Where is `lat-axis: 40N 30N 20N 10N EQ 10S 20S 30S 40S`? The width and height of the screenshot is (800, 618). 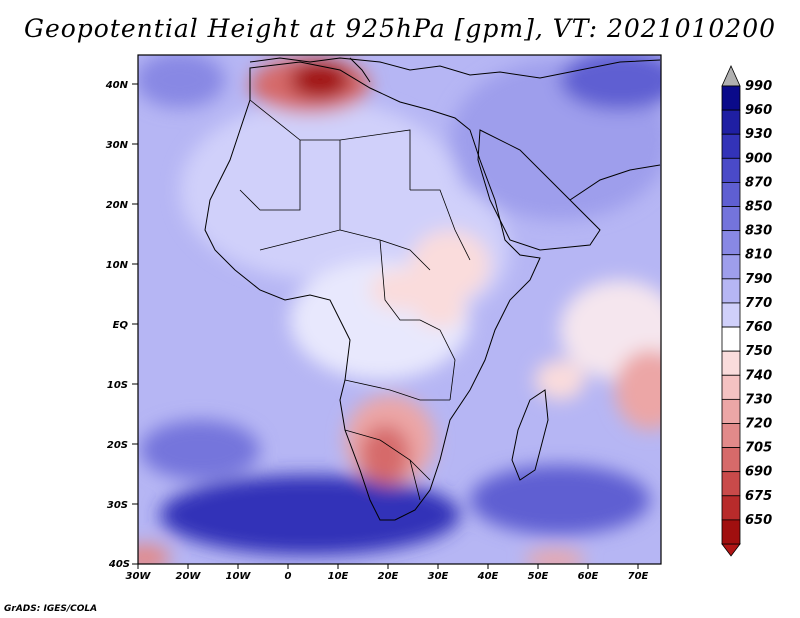 lat-axis: 40N 30N 20N 10N EQ 10S 20S 30S 40S is located at coordinates (121, 325).